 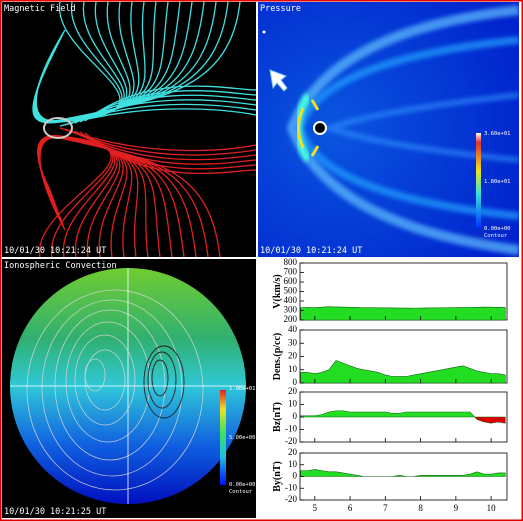 I want to click on panel-title: Ionospheric Convection, so click(x=60, y=266).